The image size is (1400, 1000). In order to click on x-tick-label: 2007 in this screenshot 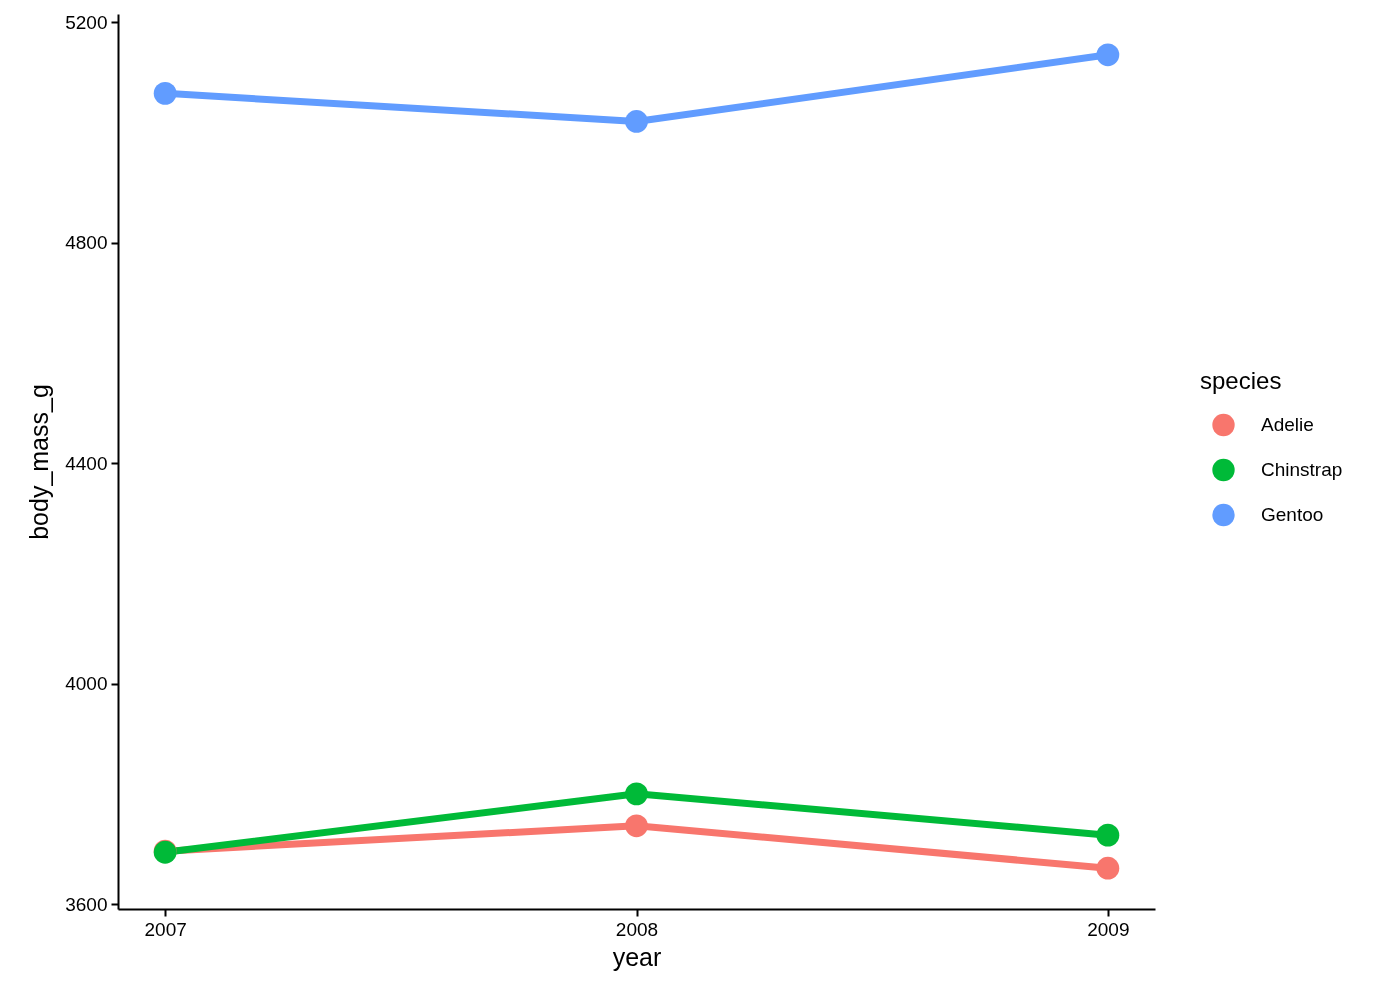, I will do `click(165, 929)`.